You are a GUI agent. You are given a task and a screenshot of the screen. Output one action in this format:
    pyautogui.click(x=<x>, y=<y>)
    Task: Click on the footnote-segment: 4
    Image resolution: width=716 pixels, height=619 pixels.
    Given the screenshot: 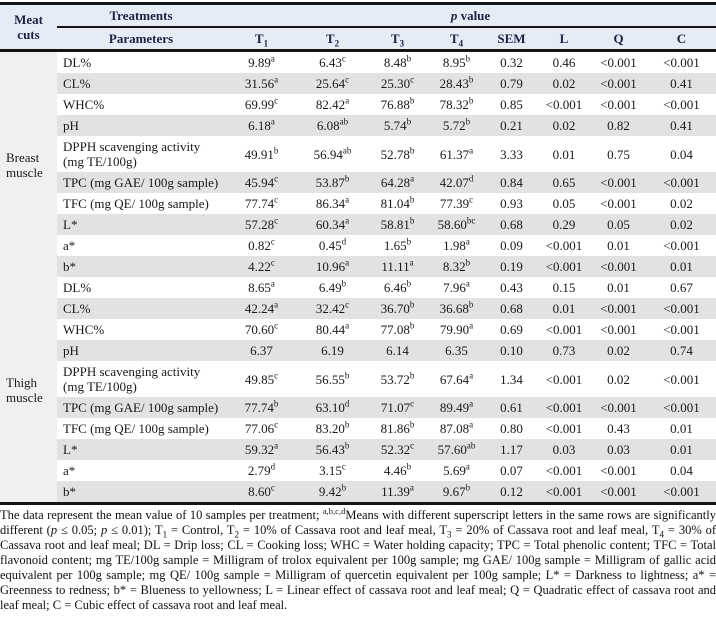 What is the action you would take?
    pyautogui.click(x=662, y=534)
    